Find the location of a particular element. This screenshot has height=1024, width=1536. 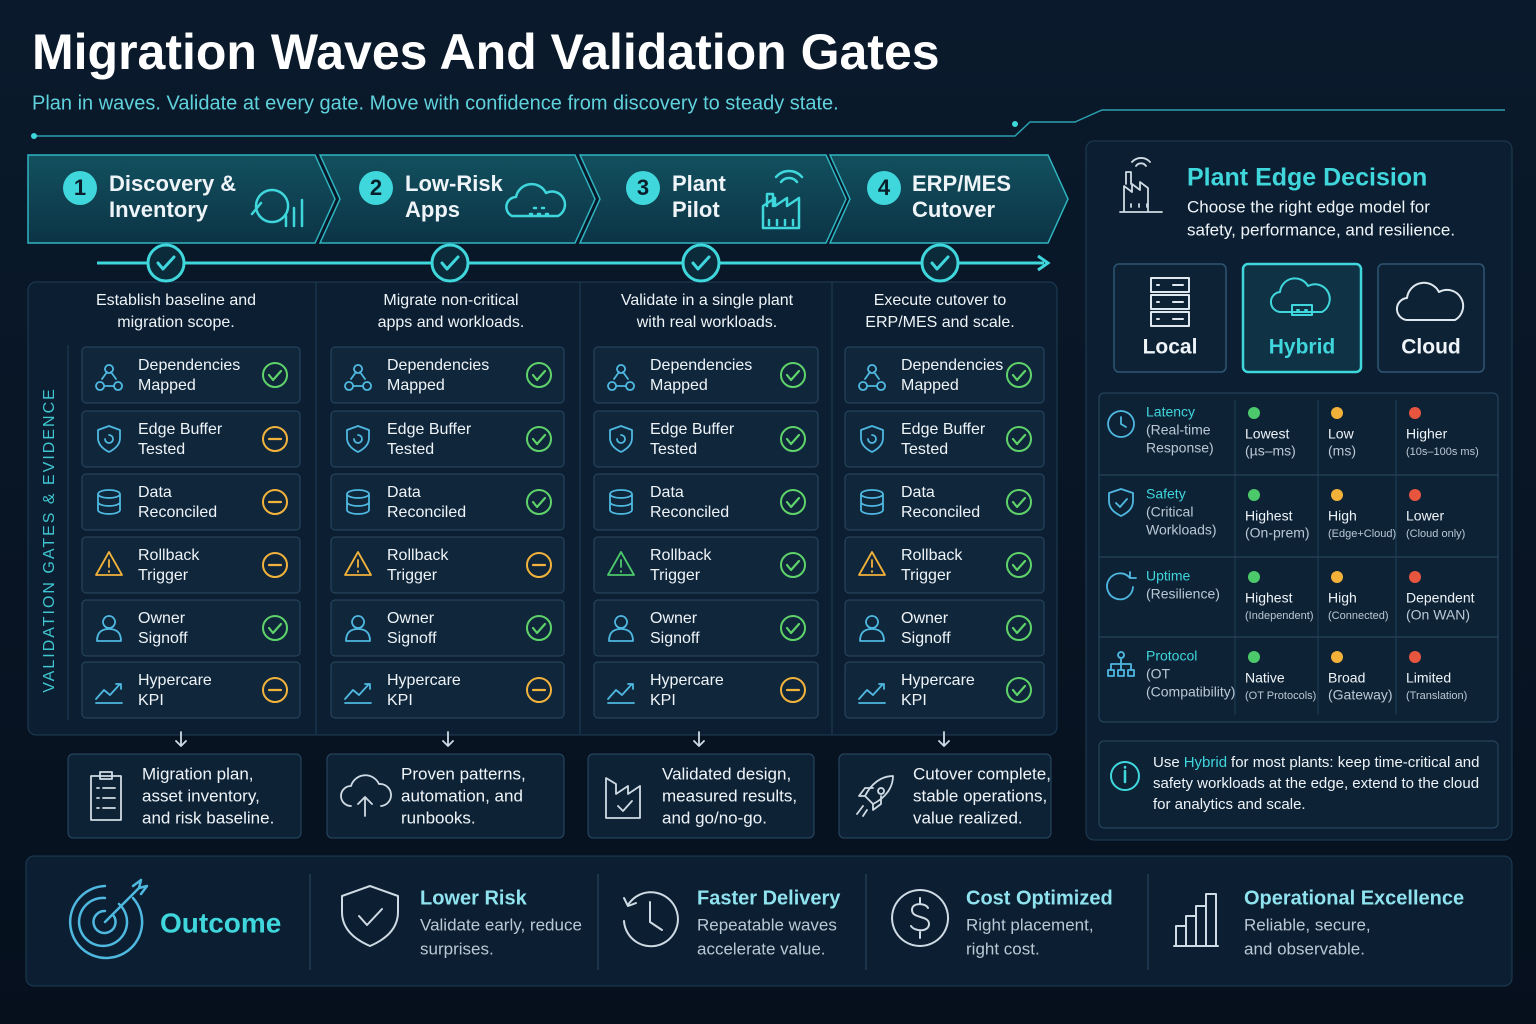

wave-title: ERP/MES is located at coordinates (961, 183).